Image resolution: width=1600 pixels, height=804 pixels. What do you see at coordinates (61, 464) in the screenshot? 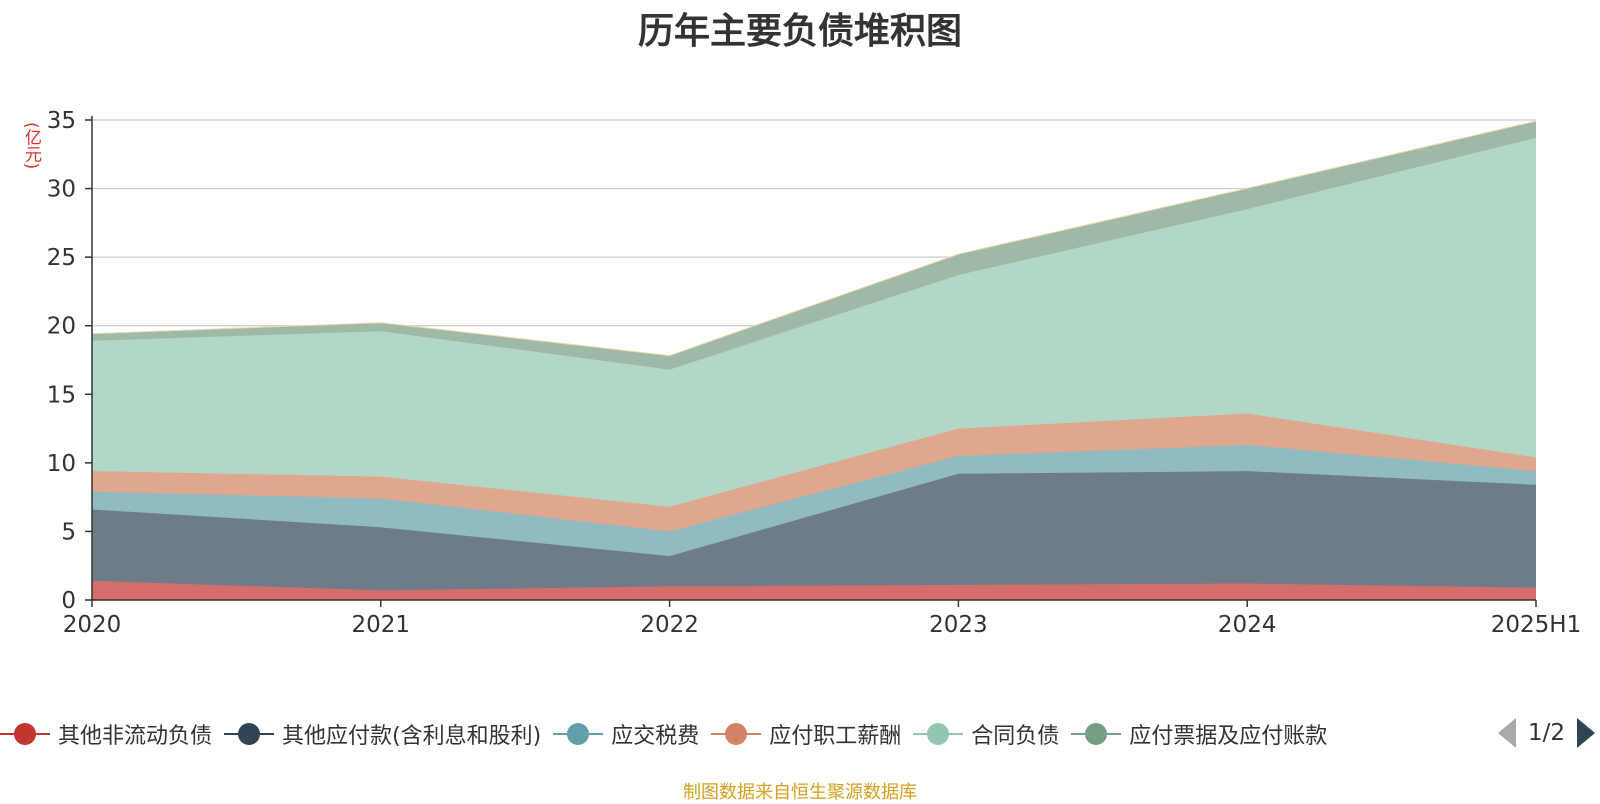
I see `y-tick-label-2: 10` at bounding box center [61, 464].